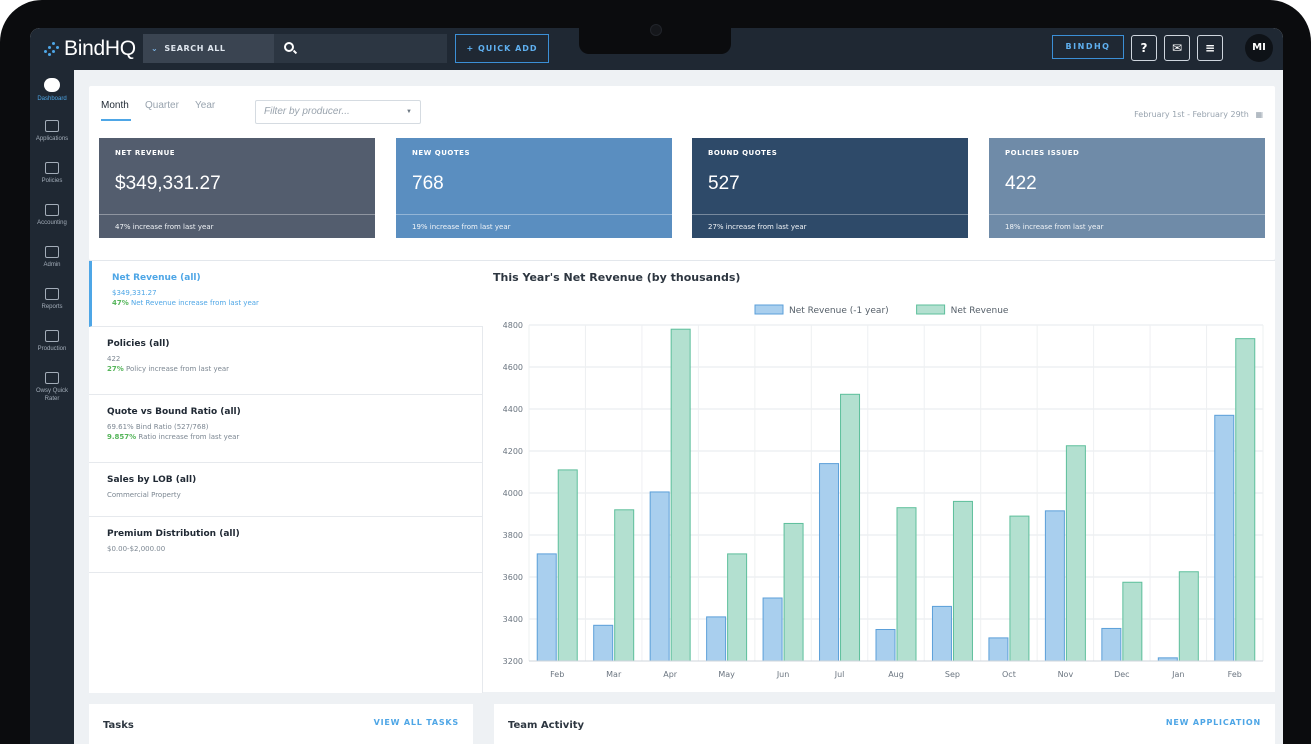  What do you see at coordinates (896, 674) in the screenshot?
I see `x-tick-label: Aug` at bounding box center [896, 674].